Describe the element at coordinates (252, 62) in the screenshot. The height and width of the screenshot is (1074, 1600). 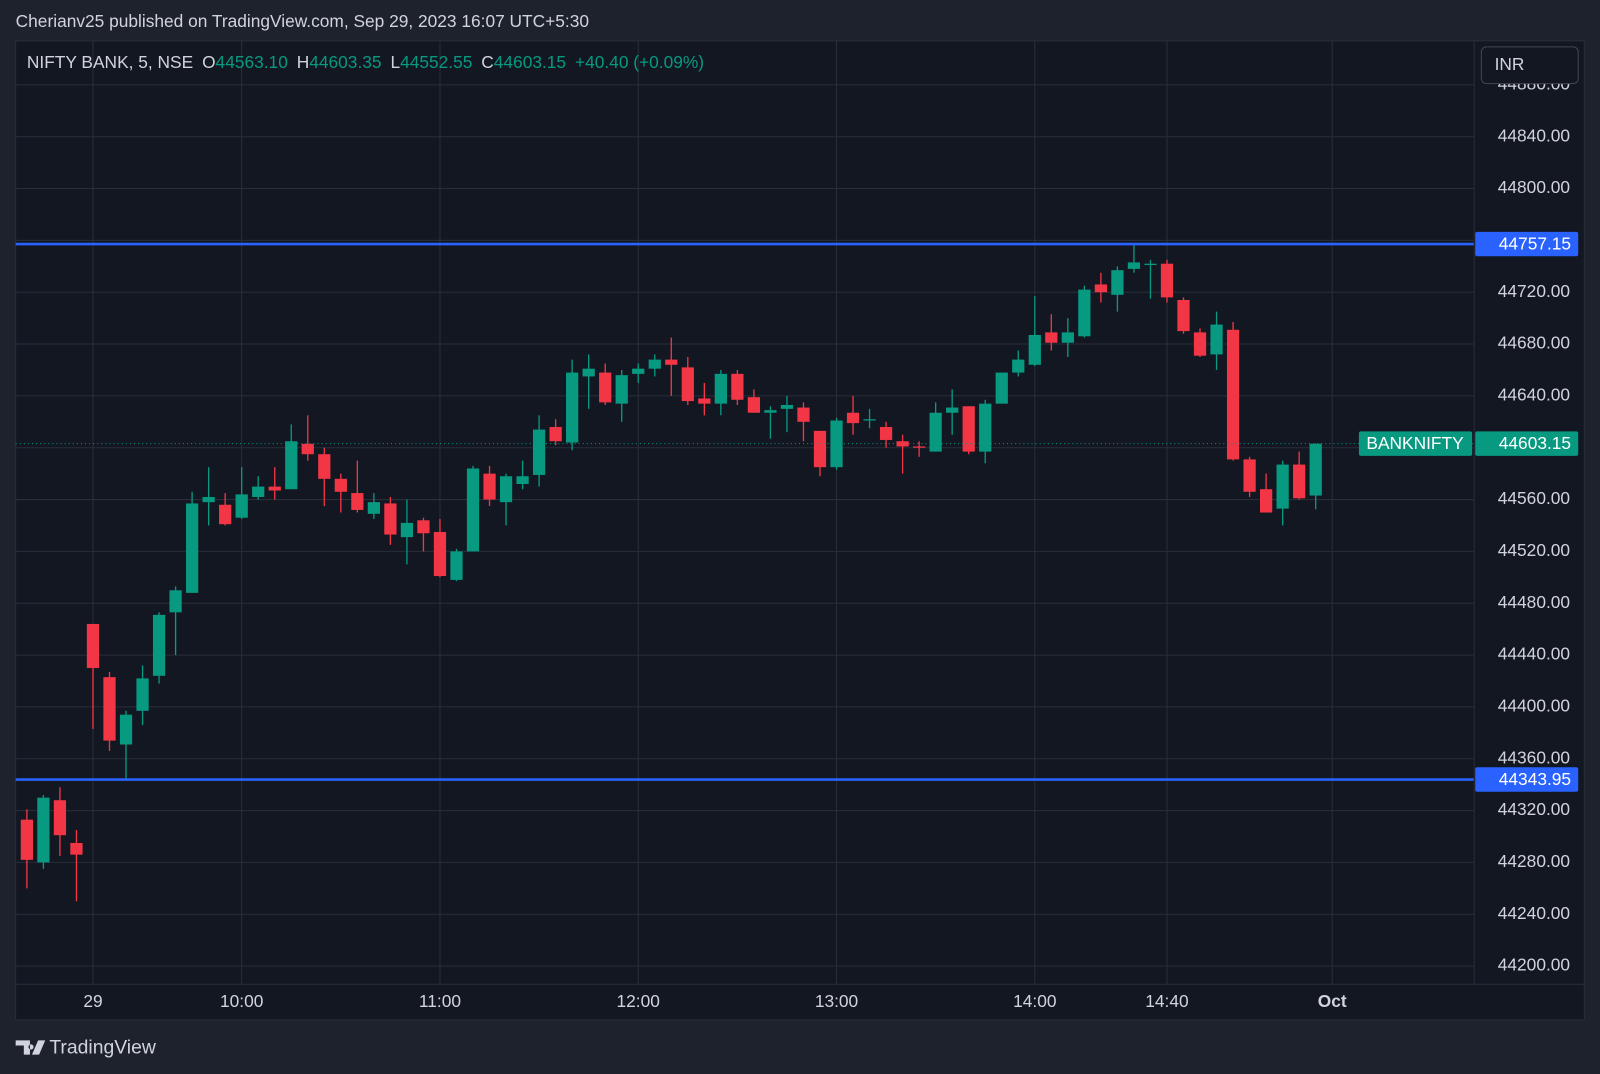
I see `o-value: 44563.10` at that location.